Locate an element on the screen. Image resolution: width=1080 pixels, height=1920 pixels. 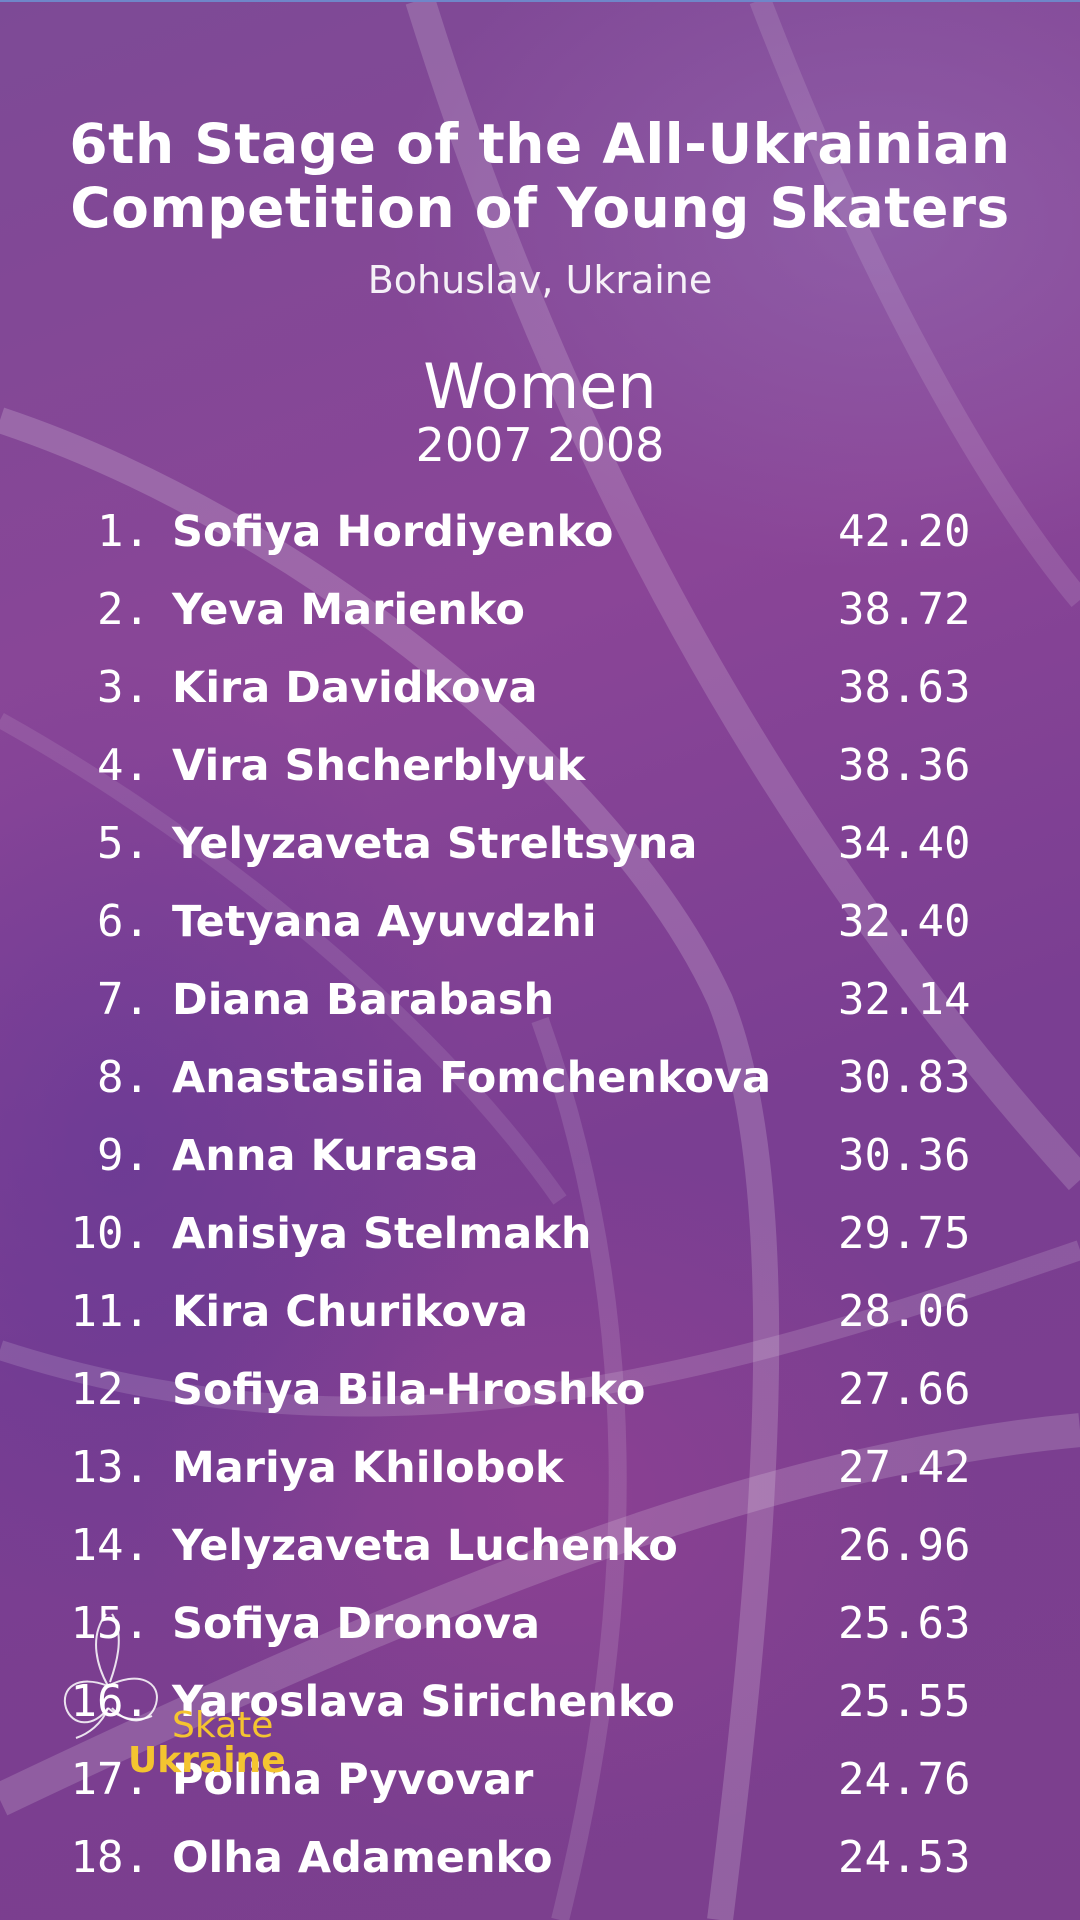
result-row: 10. Anisiya Stelmakh 29.75 is located at coordinates (540, 1233).